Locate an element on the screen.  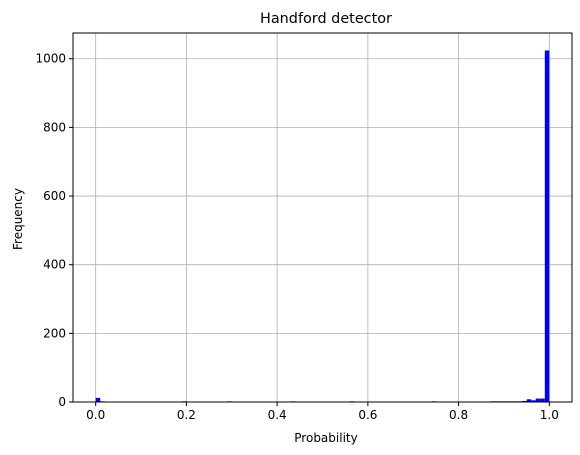
x-tick-label: 0.2 is located at coordinates (186, 415).